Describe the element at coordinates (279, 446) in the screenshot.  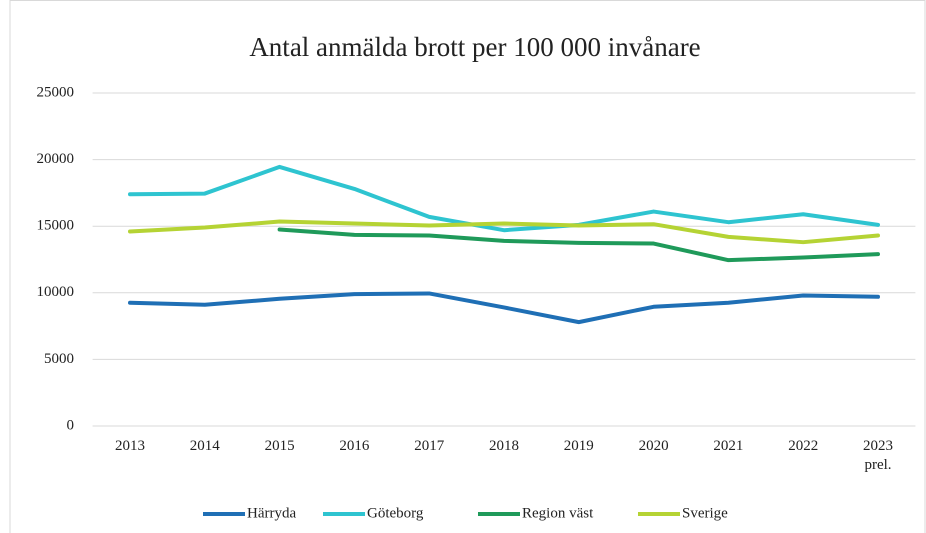
I see `x-tick-label: 2015` at that location.